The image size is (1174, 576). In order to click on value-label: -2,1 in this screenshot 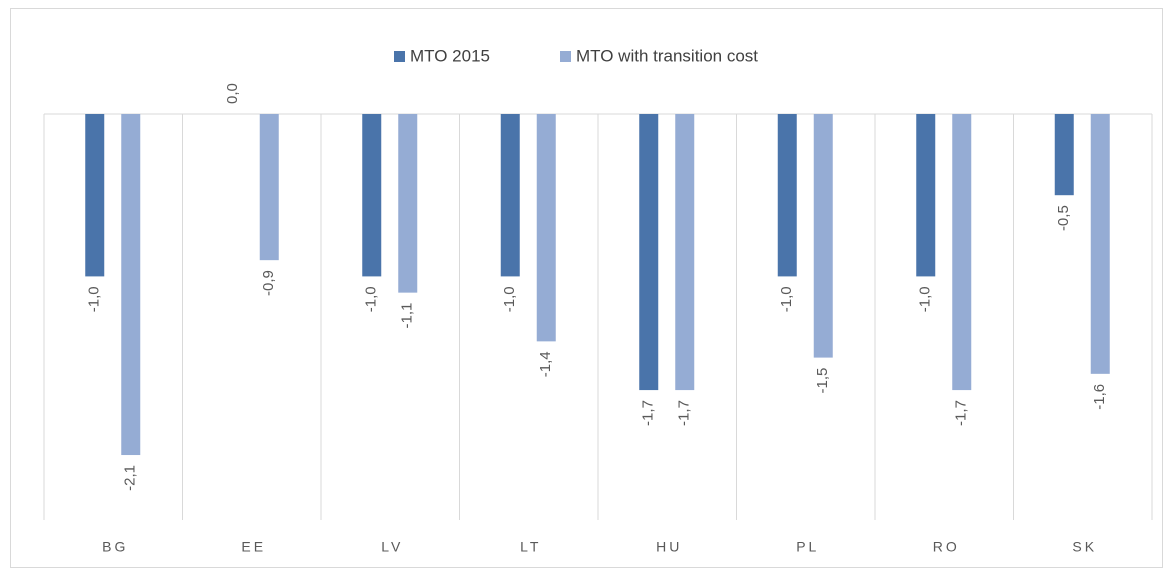, I will do `click(130, 478)`.